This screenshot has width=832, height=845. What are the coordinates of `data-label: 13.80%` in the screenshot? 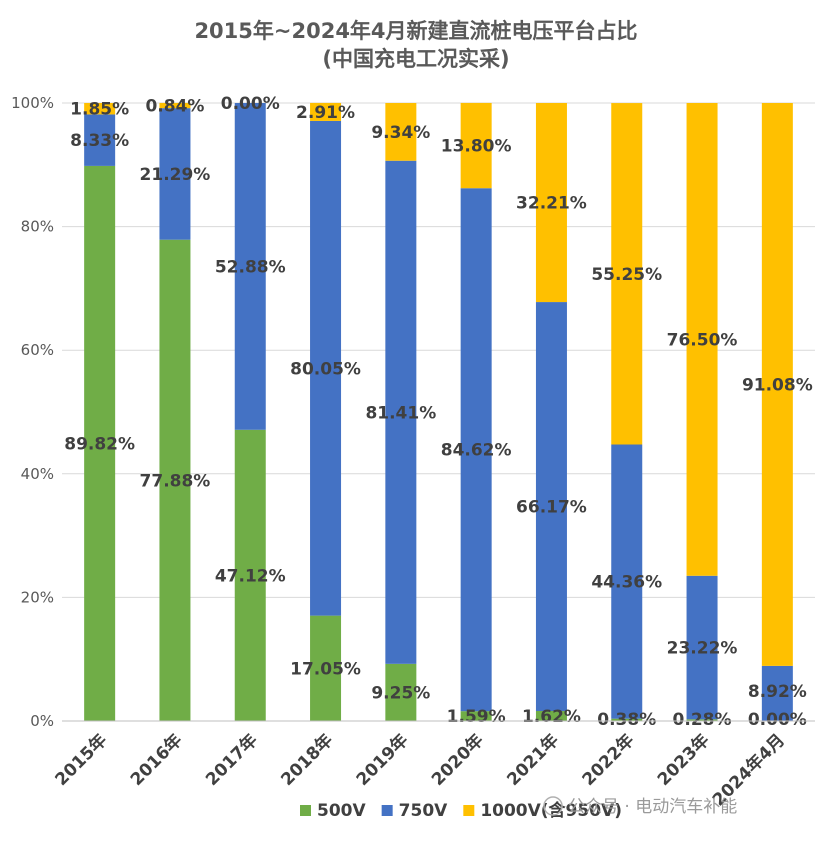 It's located at (476, 147).